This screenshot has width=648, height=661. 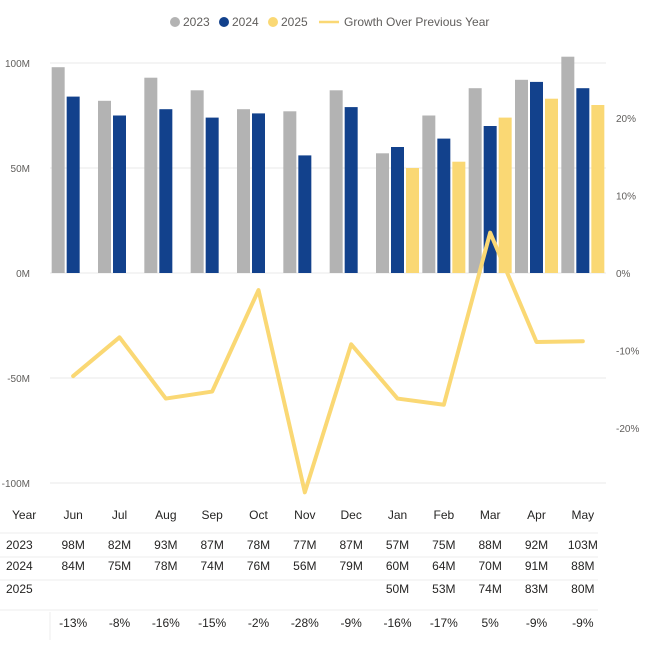 What do you see at coordinates (536, 545) in the screenshot?
I see `table-cell: 92M` at bounding box center [536, 545].